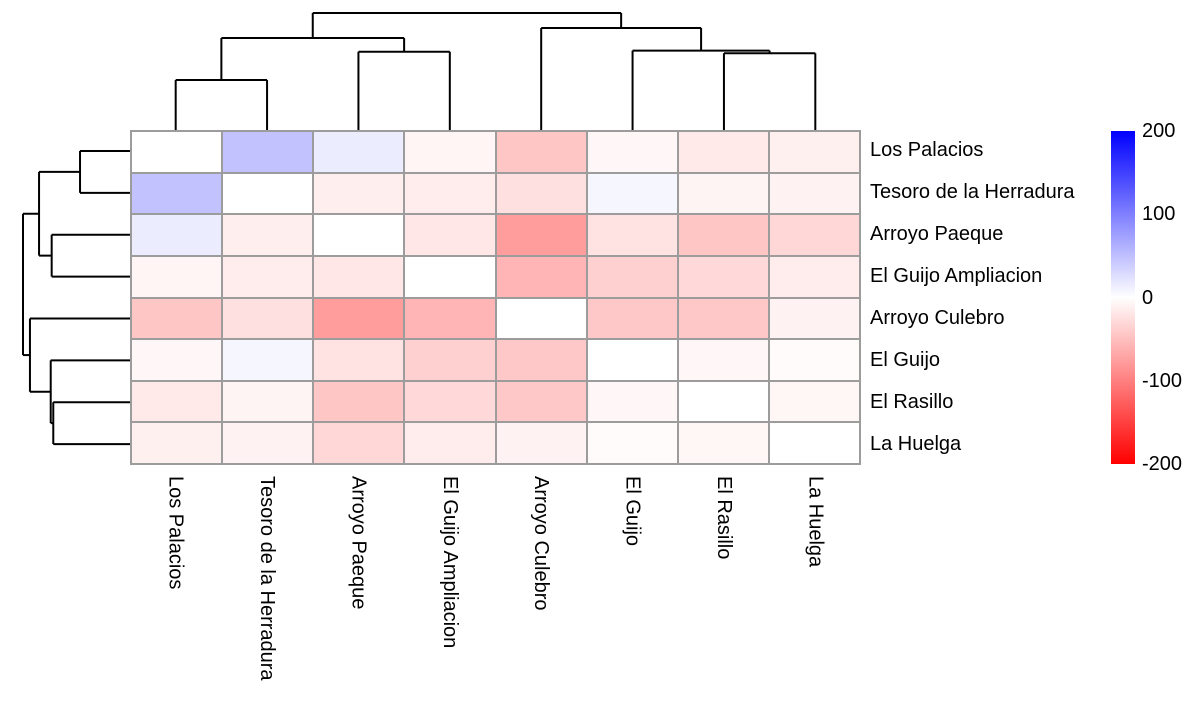 The width and height of the screenshot is (1200, 716). I want to click on legend-tick: -200, so click(1162, 464).